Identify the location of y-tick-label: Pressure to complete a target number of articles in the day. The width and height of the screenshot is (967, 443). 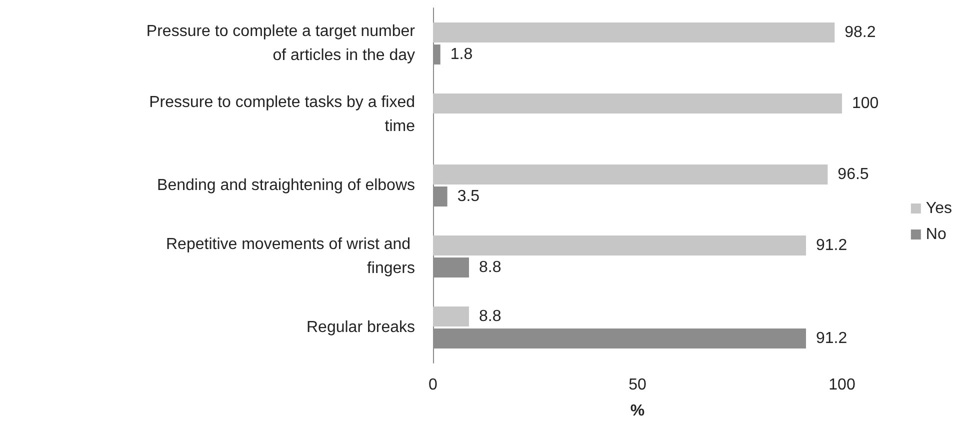
(281, 43).